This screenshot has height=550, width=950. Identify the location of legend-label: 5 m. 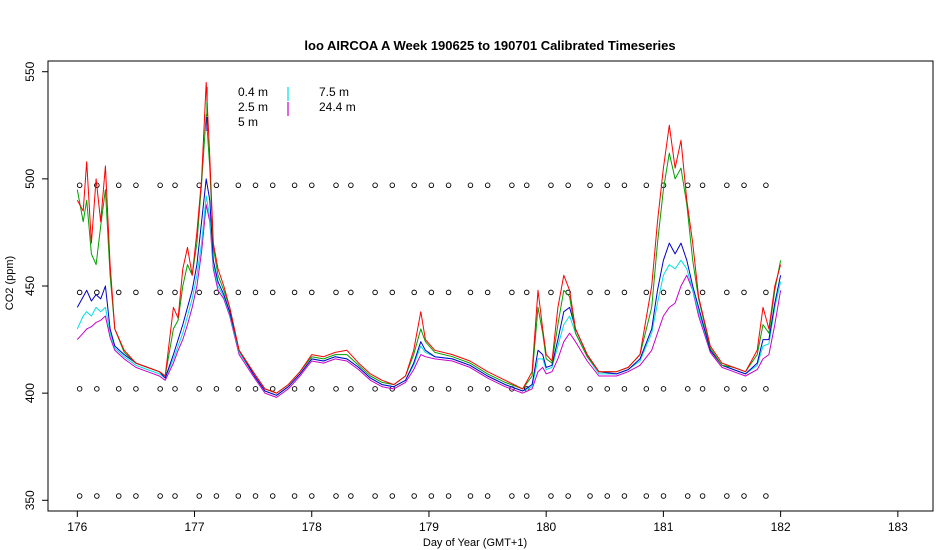
(248, 122).